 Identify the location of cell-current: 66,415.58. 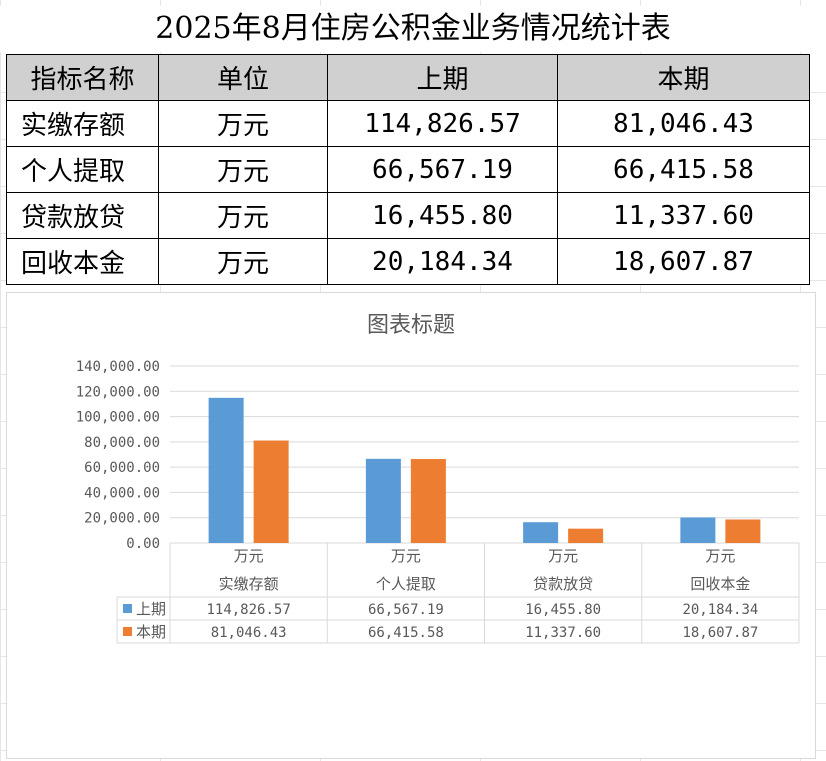
(683, 169).